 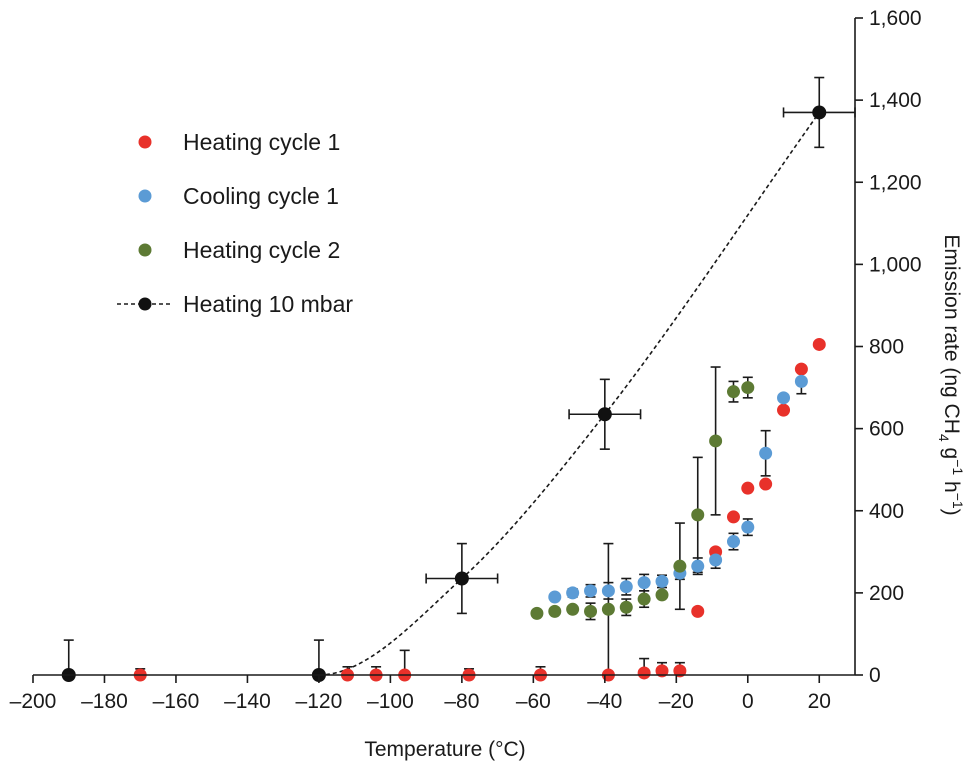 I want to click on x-tick-label: –100, so click(x=390, y=701).